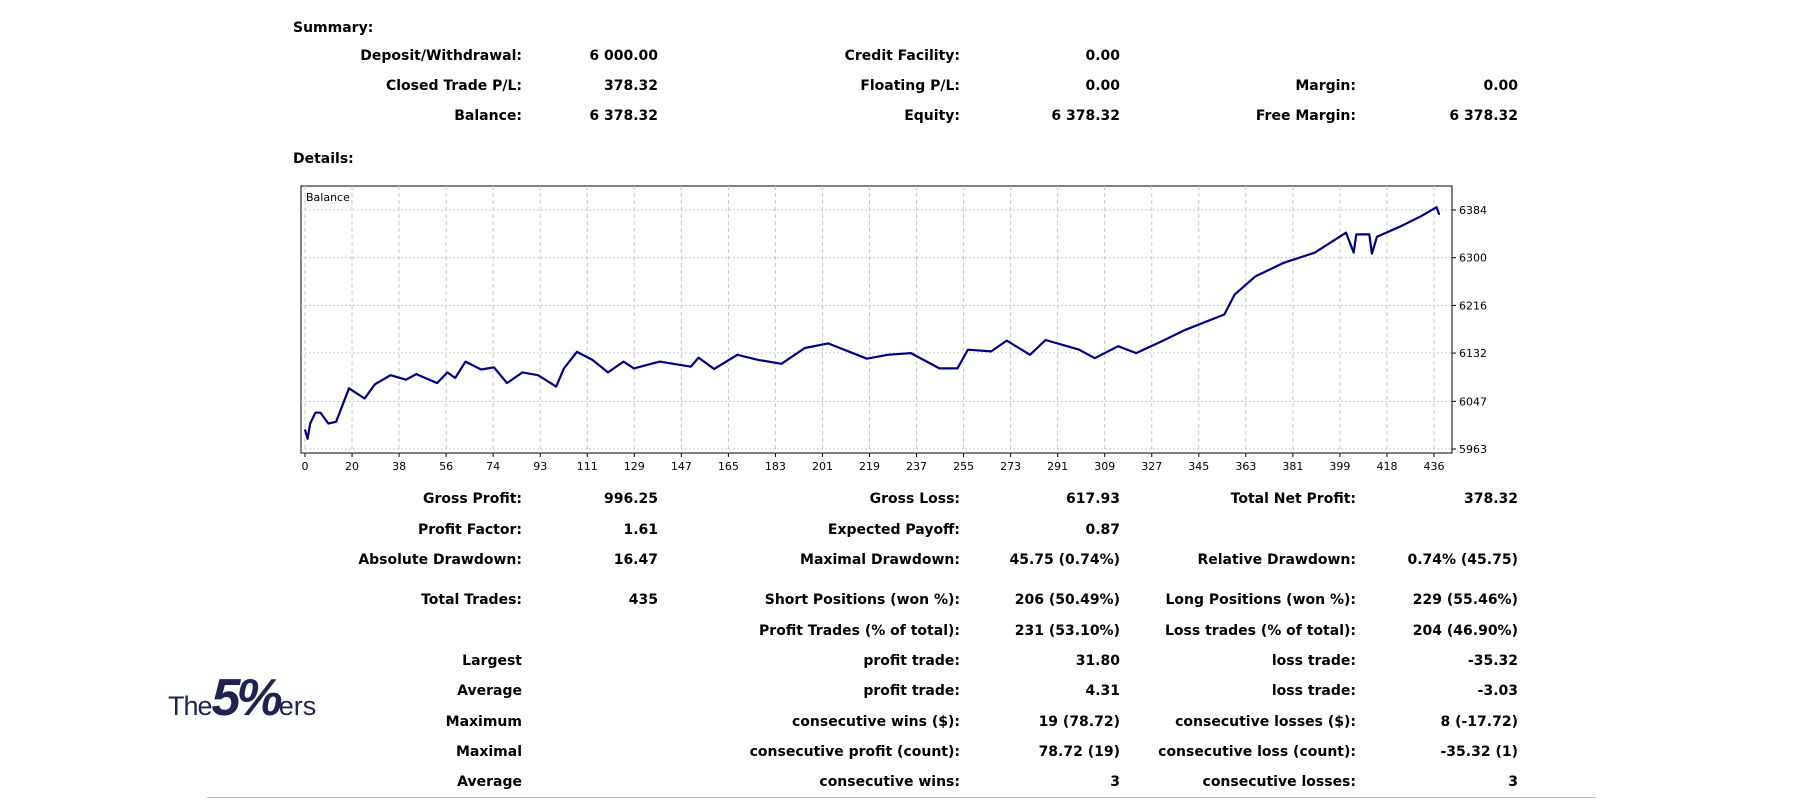  What do you see at coordinates (854, 752) in the screenshot?
I see `details-label: consecutive profit (count):` at bounding box center [854, 752].